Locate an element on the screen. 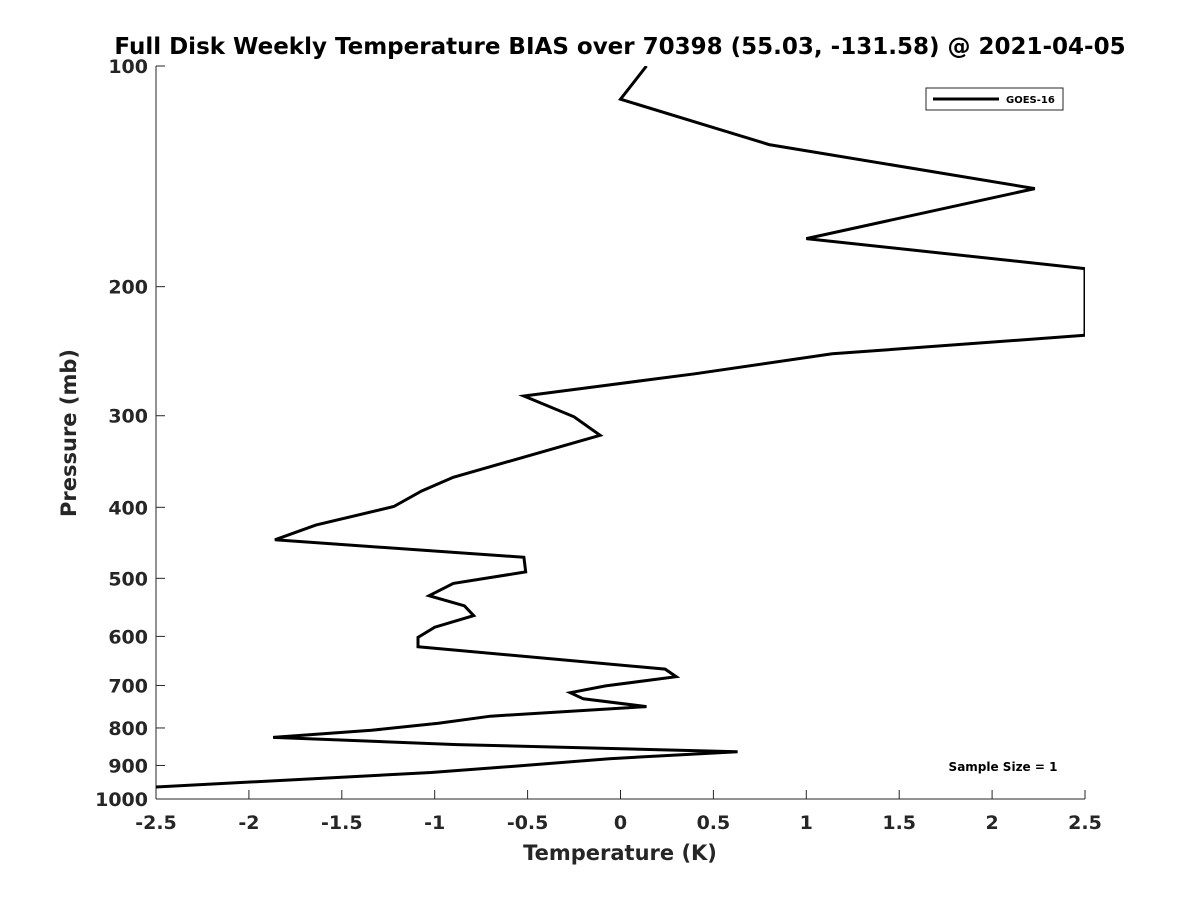 Image resolution: width=1200 pixels, height=900 pixels. x-tick-label: -2.5 is located at coordinates (156, 823).